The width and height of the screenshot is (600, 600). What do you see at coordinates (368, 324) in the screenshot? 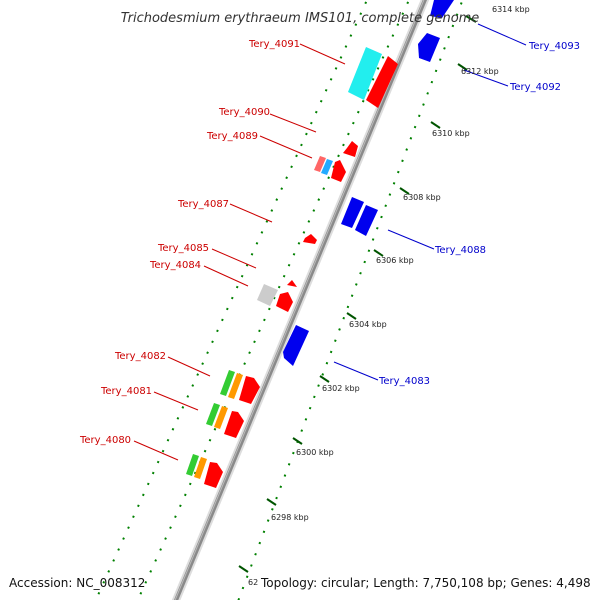
I see `tick-label: 6304 kbp` at bounding box center [368, 324].